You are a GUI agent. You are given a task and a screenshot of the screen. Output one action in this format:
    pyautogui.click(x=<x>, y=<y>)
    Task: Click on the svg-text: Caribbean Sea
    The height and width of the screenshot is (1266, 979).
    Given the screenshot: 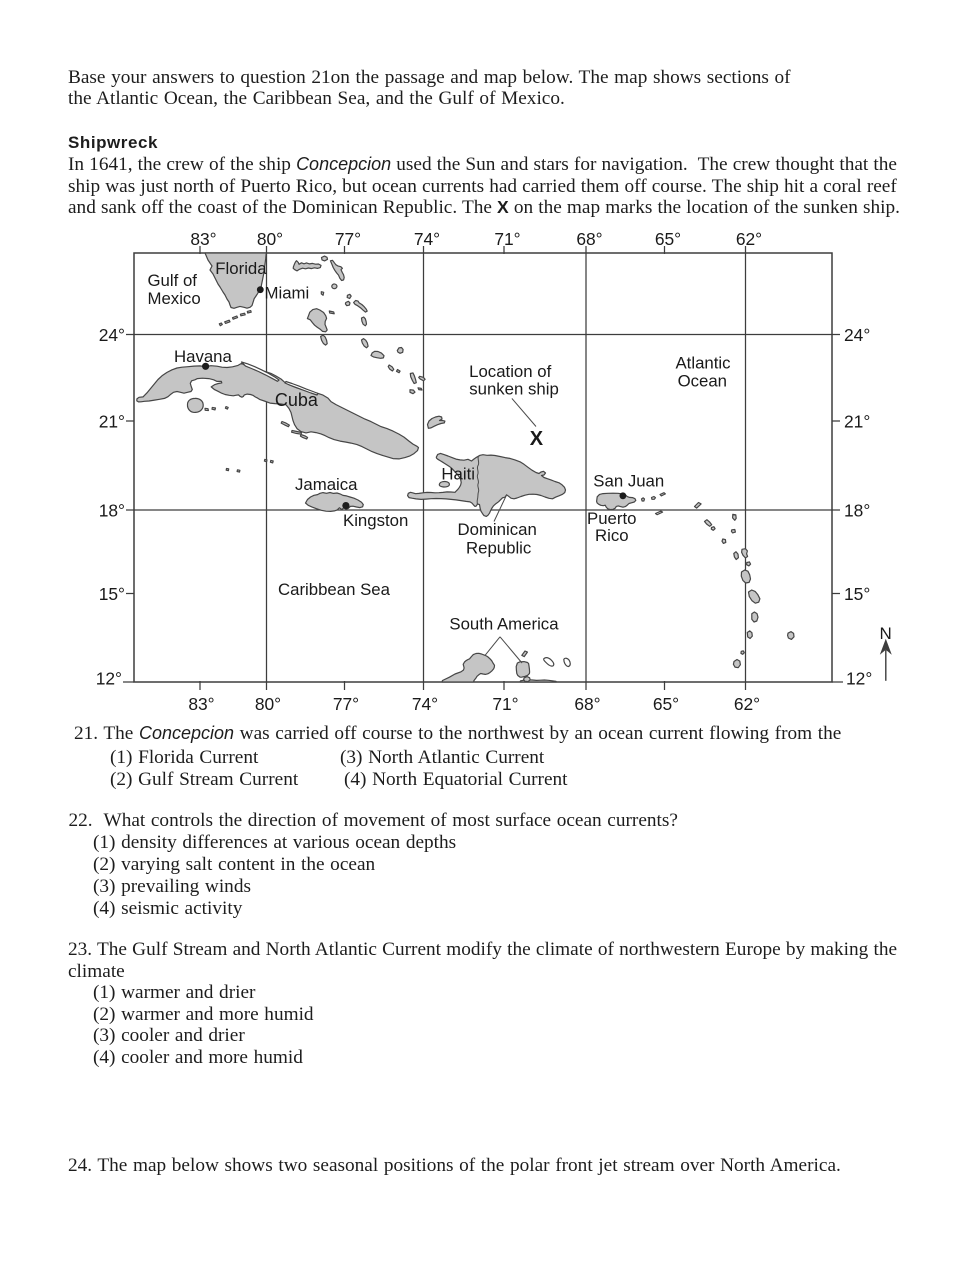 What is the action you would take?
    pyautogui.click(x=334, y=589)
    